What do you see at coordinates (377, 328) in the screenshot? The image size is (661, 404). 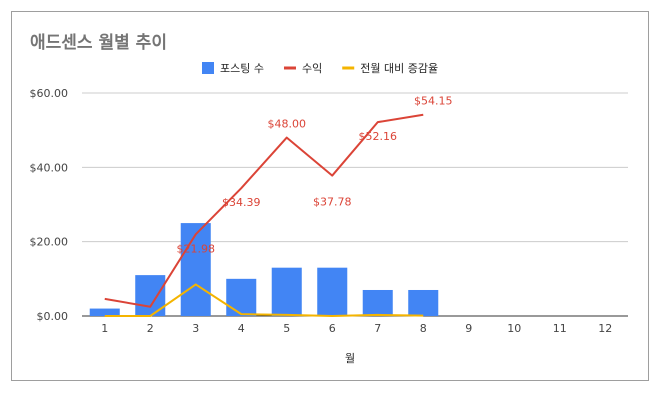 I see `x-tick-label: 7` at bounding box center [377, 328].